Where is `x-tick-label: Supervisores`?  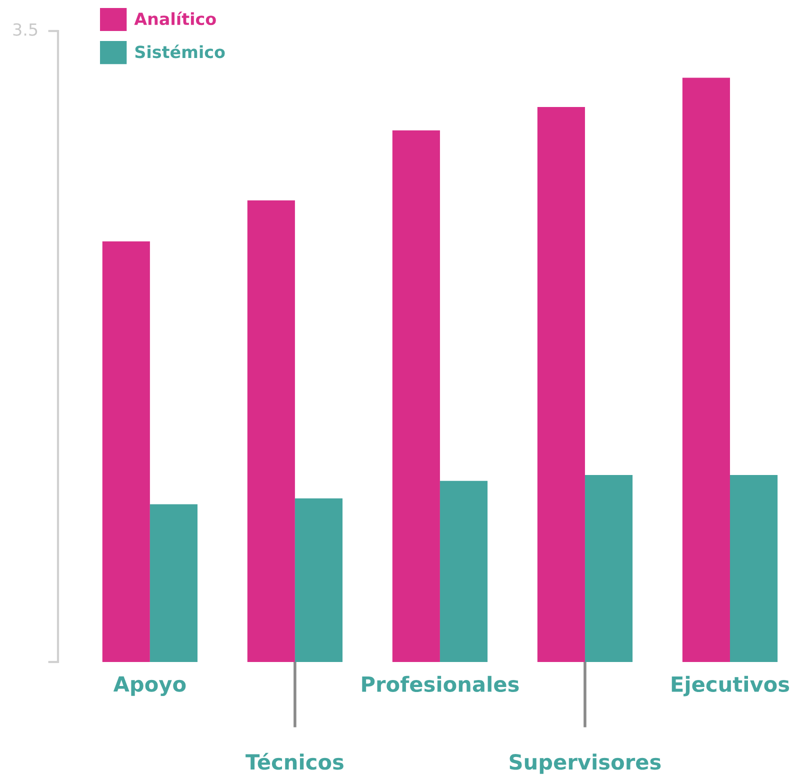
x-tick-label: Supervisores is located at coordinates (585, 764).